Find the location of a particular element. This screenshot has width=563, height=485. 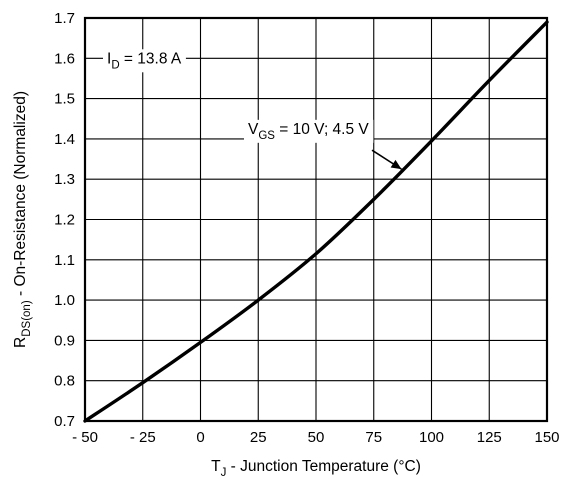

drain-current-label-box is located at coordinates (144, 61).